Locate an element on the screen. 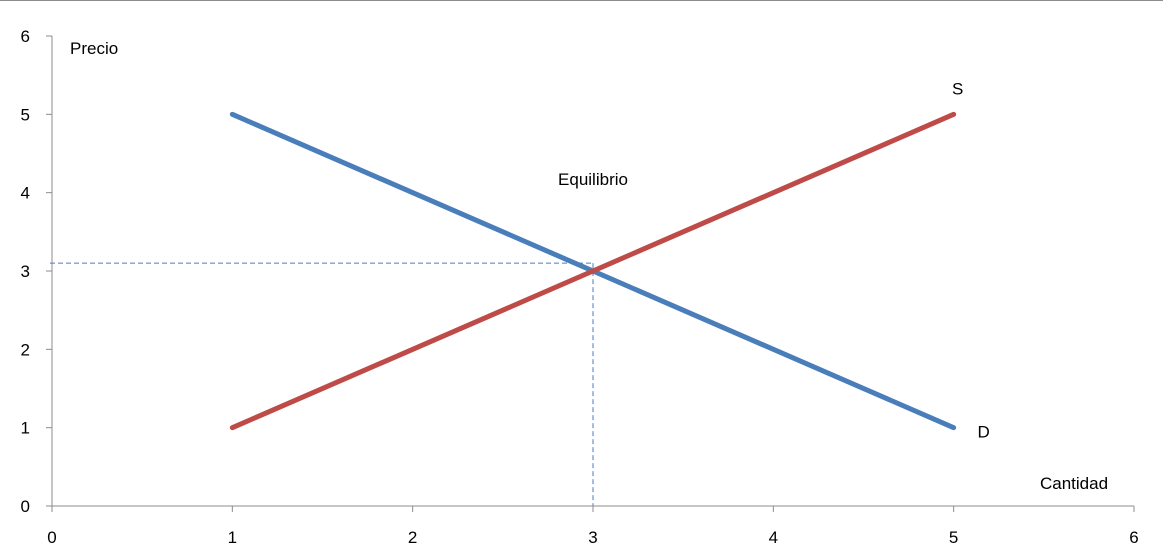 The image size is (1163, 557). x-tick-label: 5 is located at coordinates (953, 537).